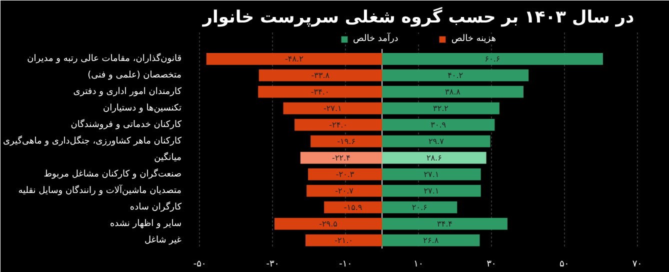  I want to click on x-tick-label: -۵۰, so click(199, 265).